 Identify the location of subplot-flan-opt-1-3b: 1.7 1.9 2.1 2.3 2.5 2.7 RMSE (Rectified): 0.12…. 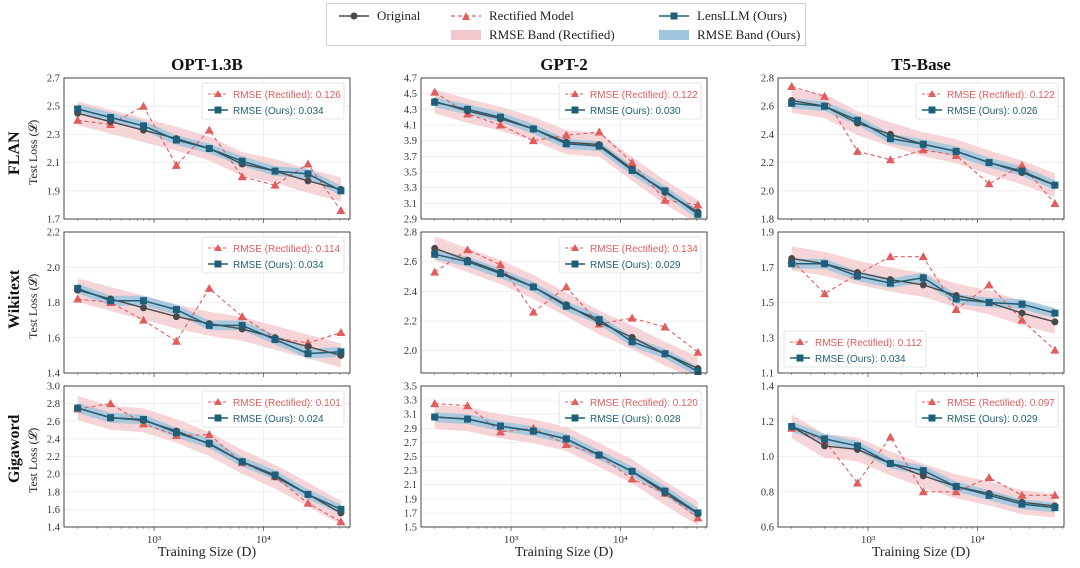
(199, 150).